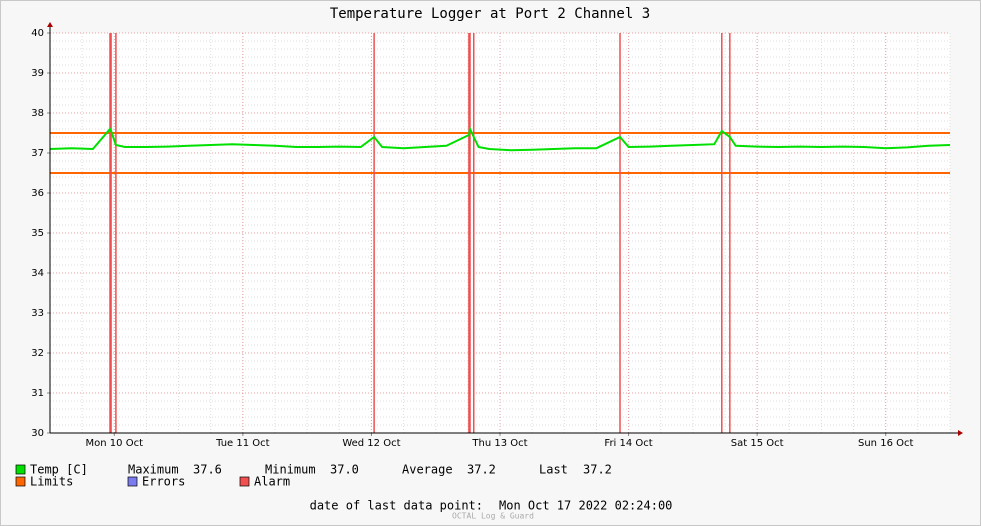 Image resolution: width=981 pixels, height=526 pixels. What do you see at coordinates (37, 313) in the screenshot?
I see `y-tick-label: 33` at bounding box center [37, 313].